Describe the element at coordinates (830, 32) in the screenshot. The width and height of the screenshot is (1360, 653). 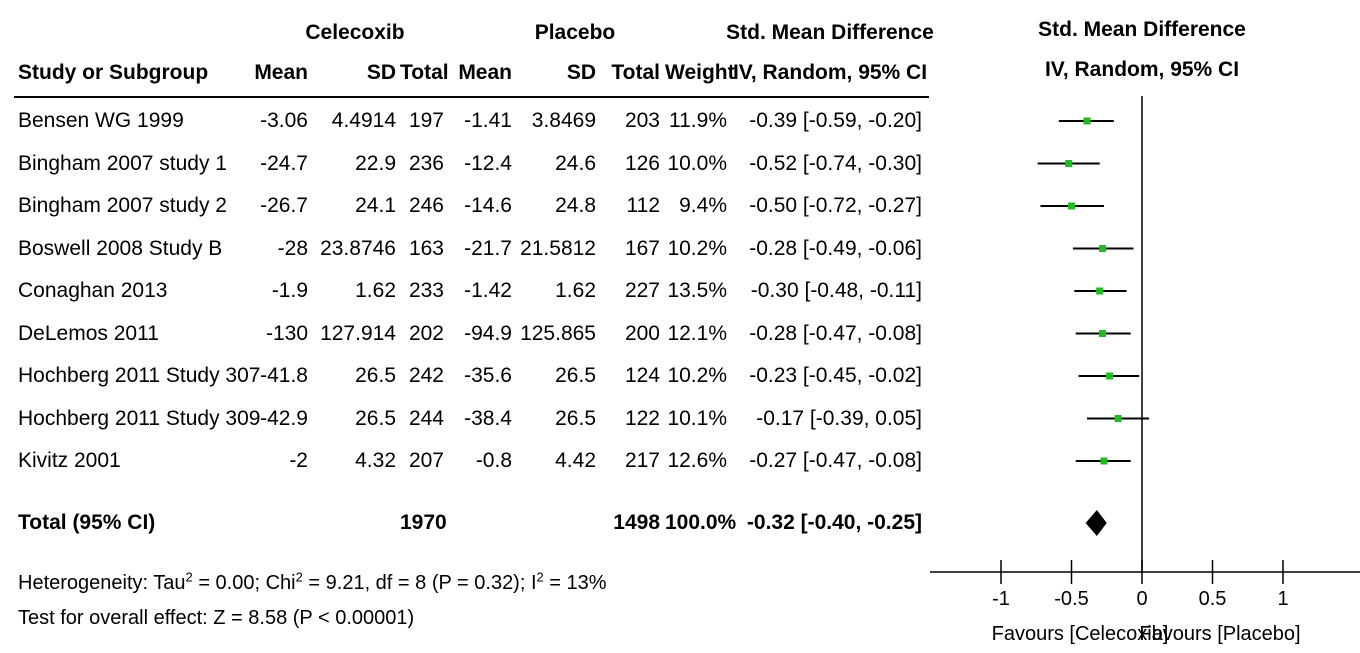
I see `effect-title: Std. Mean Difference` at that location.